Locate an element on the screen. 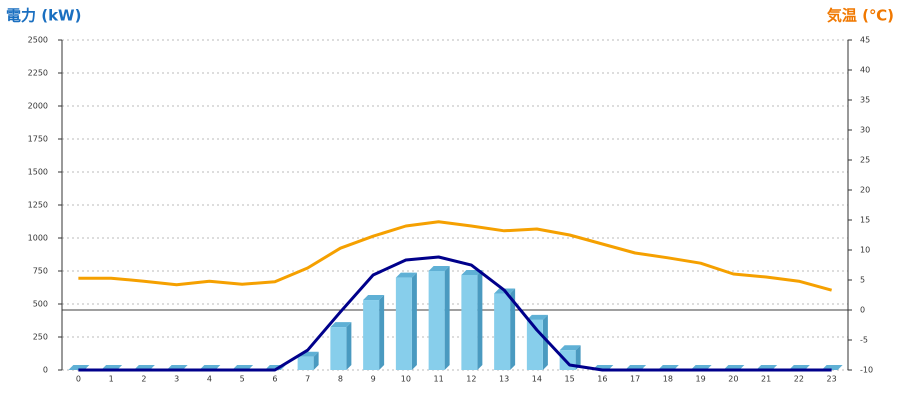 This screenshot has width=900, height=400. y-tick-label: 1000 is located at coordinates (38, 238).